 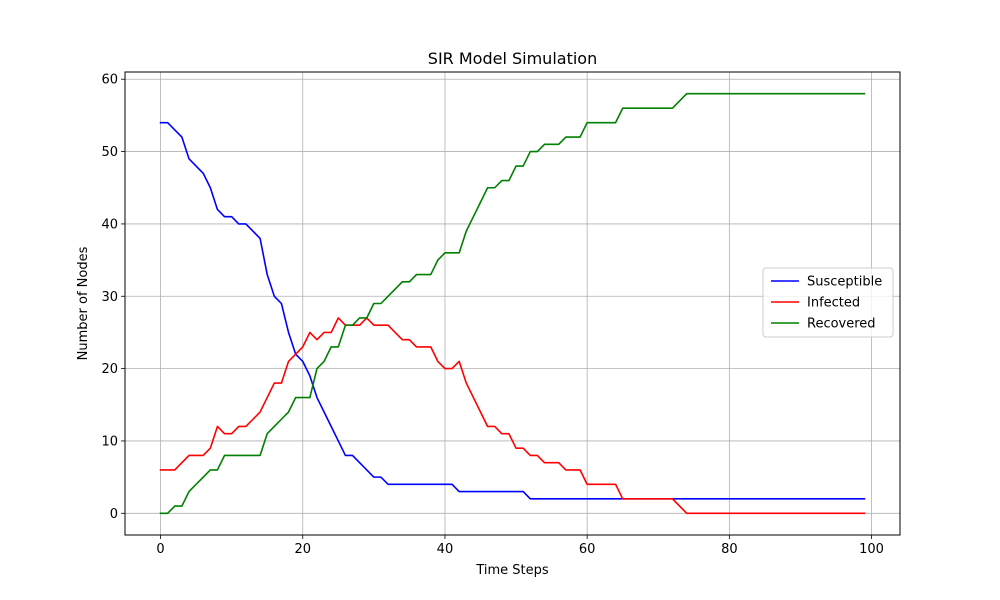 What do you see at coordinates (871, 549) in the screenshot?
I see `x-tick-label: 100` at bounding box center [871, 549].